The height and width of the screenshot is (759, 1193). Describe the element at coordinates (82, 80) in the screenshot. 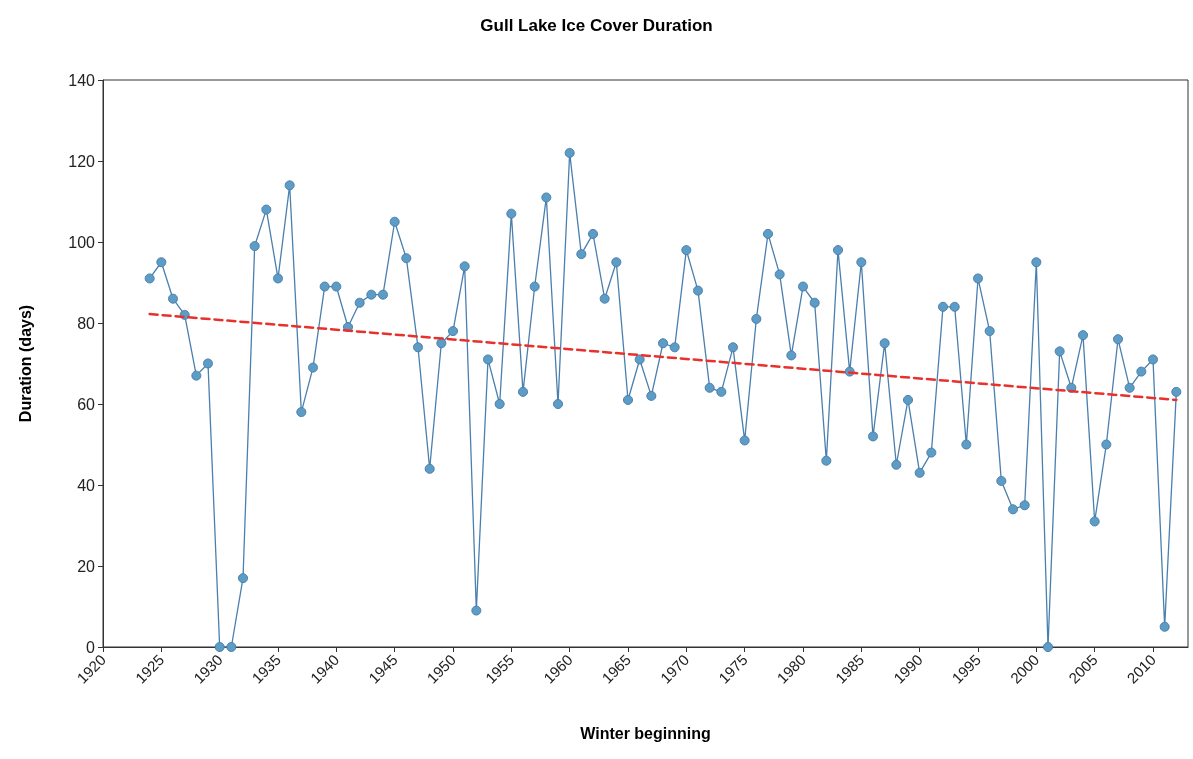

I see `y-tick-label: 140` at that location.